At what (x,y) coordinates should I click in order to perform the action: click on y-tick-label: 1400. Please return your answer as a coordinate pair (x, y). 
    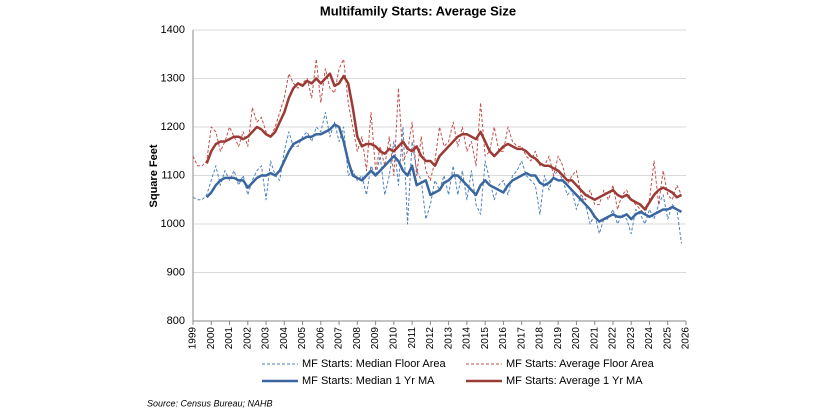
    Looking at the image, I should click on (173, 30).